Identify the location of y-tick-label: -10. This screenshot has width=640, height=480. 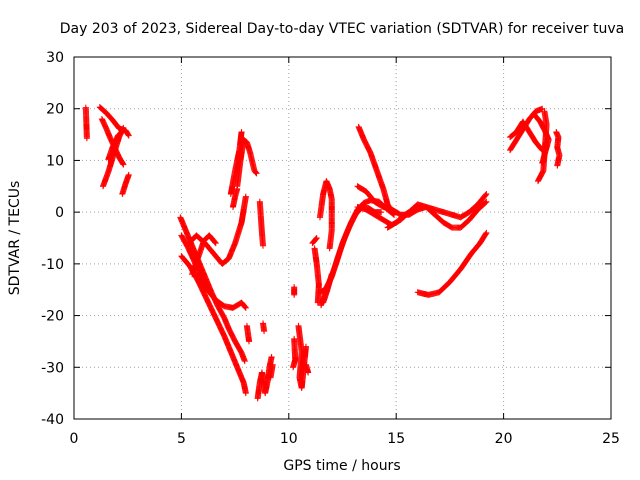
(52, 265).